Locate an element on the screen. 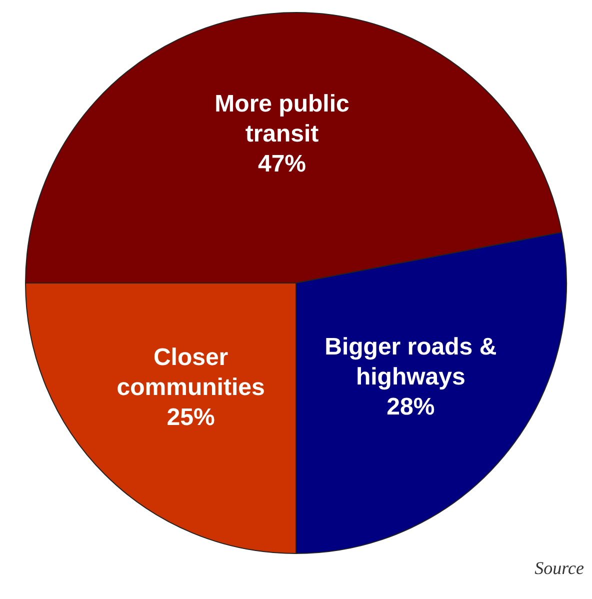  text: Source is located at coordinates (559, 568).